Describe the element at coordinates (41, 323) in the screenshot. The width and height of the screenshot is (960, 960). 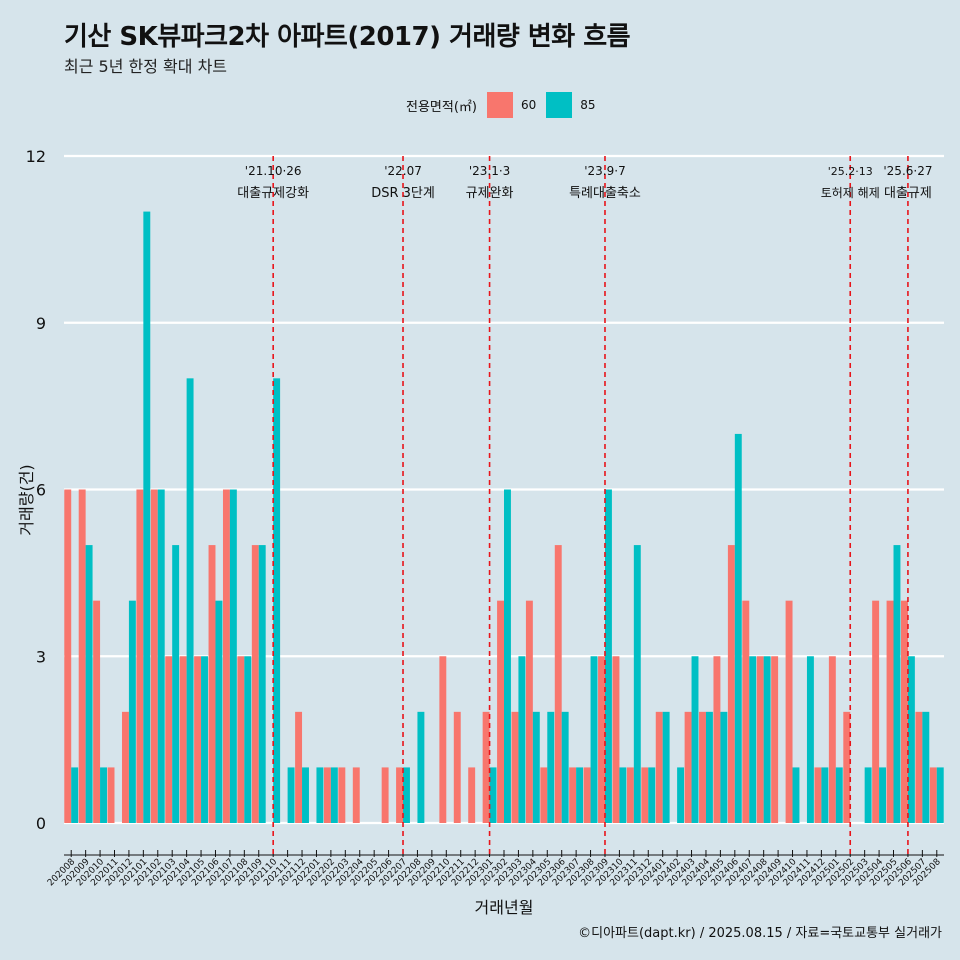
I see `y-tick-label-9: 9` at that location.